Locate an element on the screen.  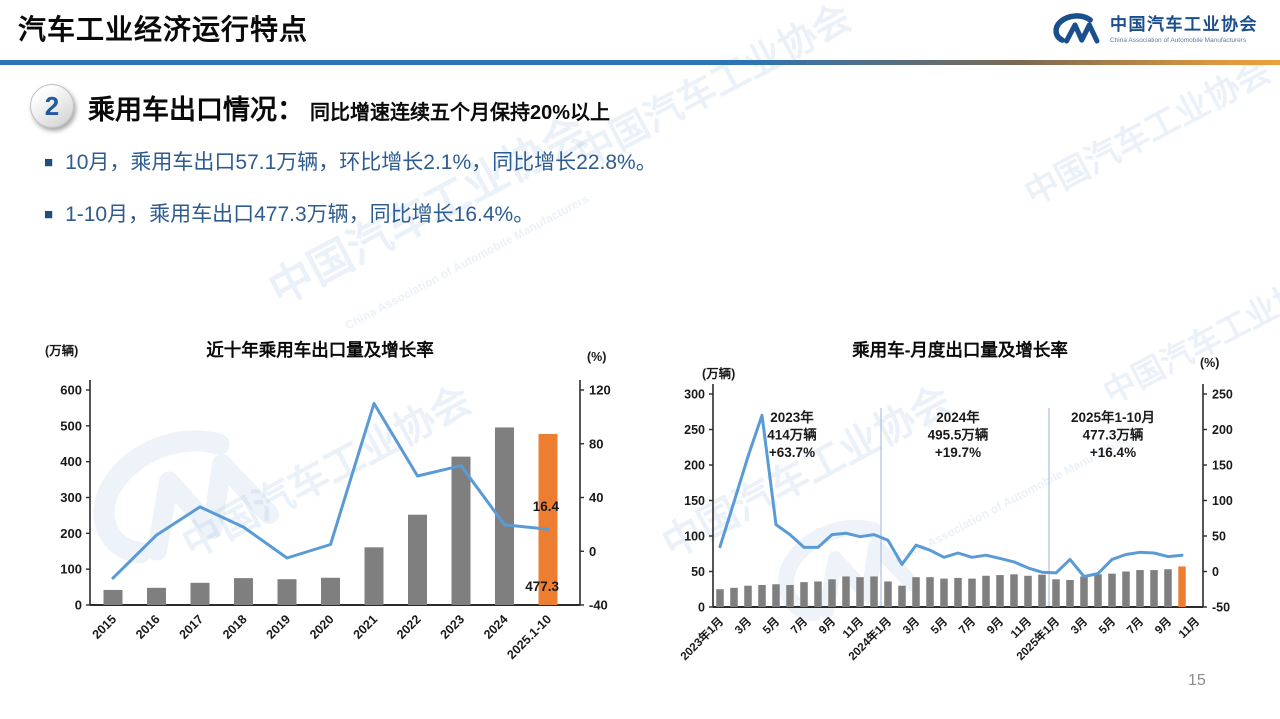
x-axis-tick-label: 2016 is located at coordinates (148, 627).